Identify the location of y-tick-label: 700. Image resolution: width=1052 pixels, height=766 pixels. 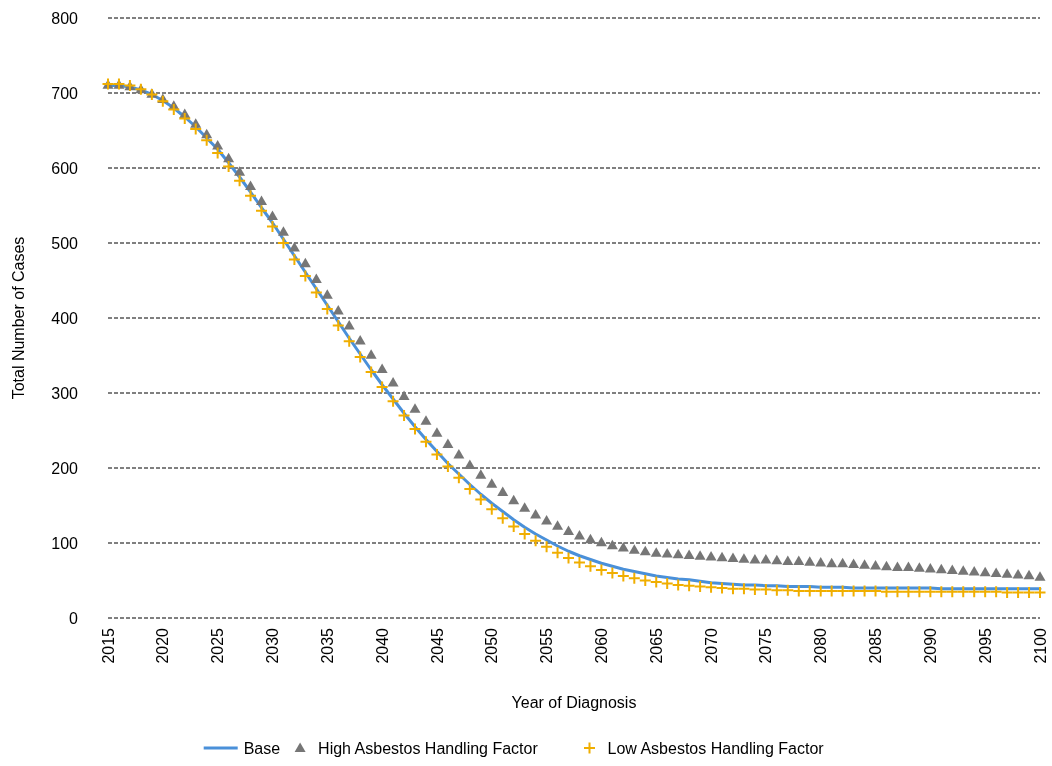
(65, 93).